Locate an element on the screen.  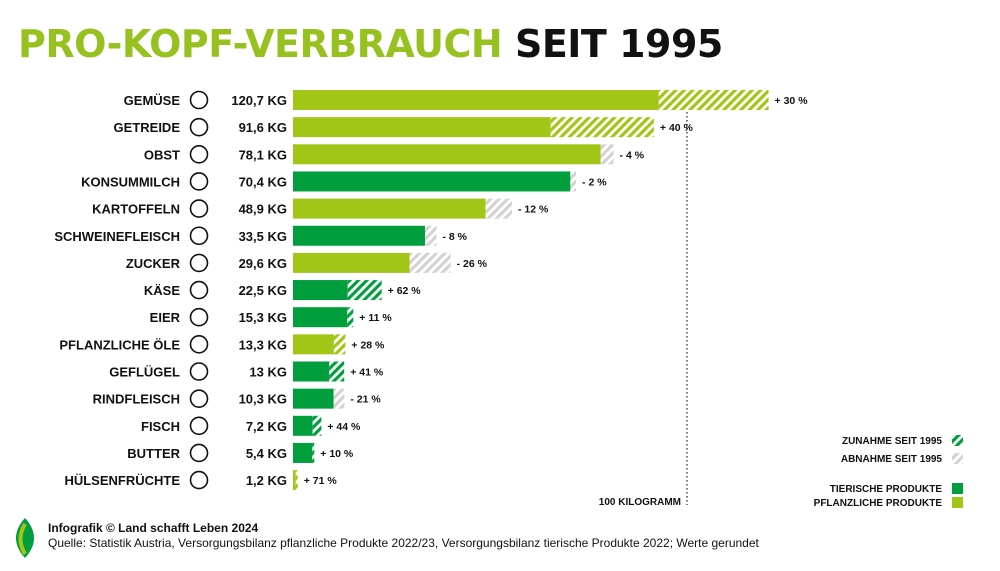
value-label: 5,4 KG is located at coordinates (266, 453).